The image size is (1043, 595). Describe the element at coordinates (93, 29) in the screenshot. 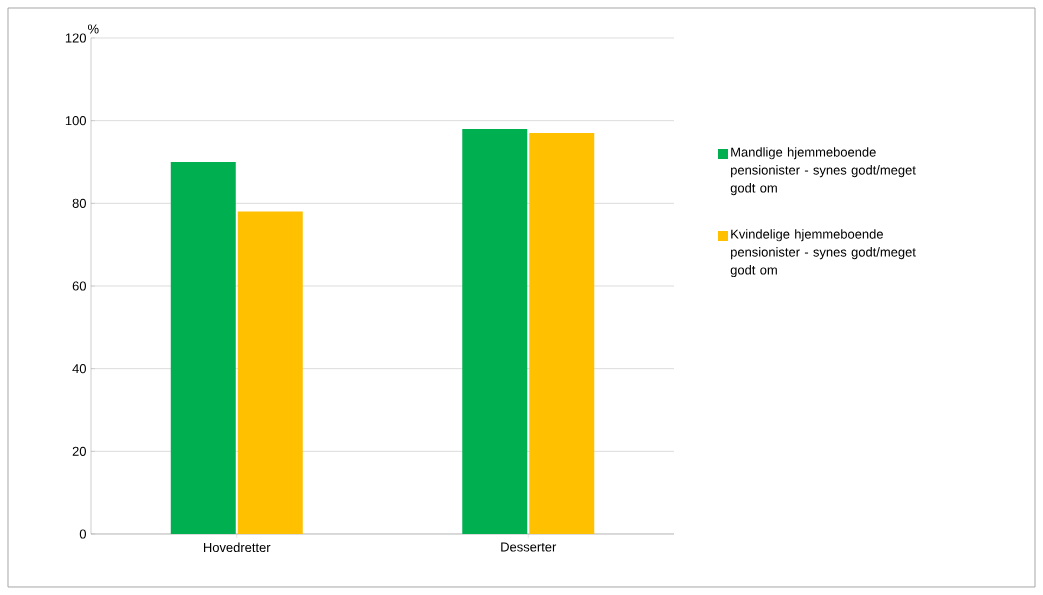

I see `y-axis-title: %` at that location.